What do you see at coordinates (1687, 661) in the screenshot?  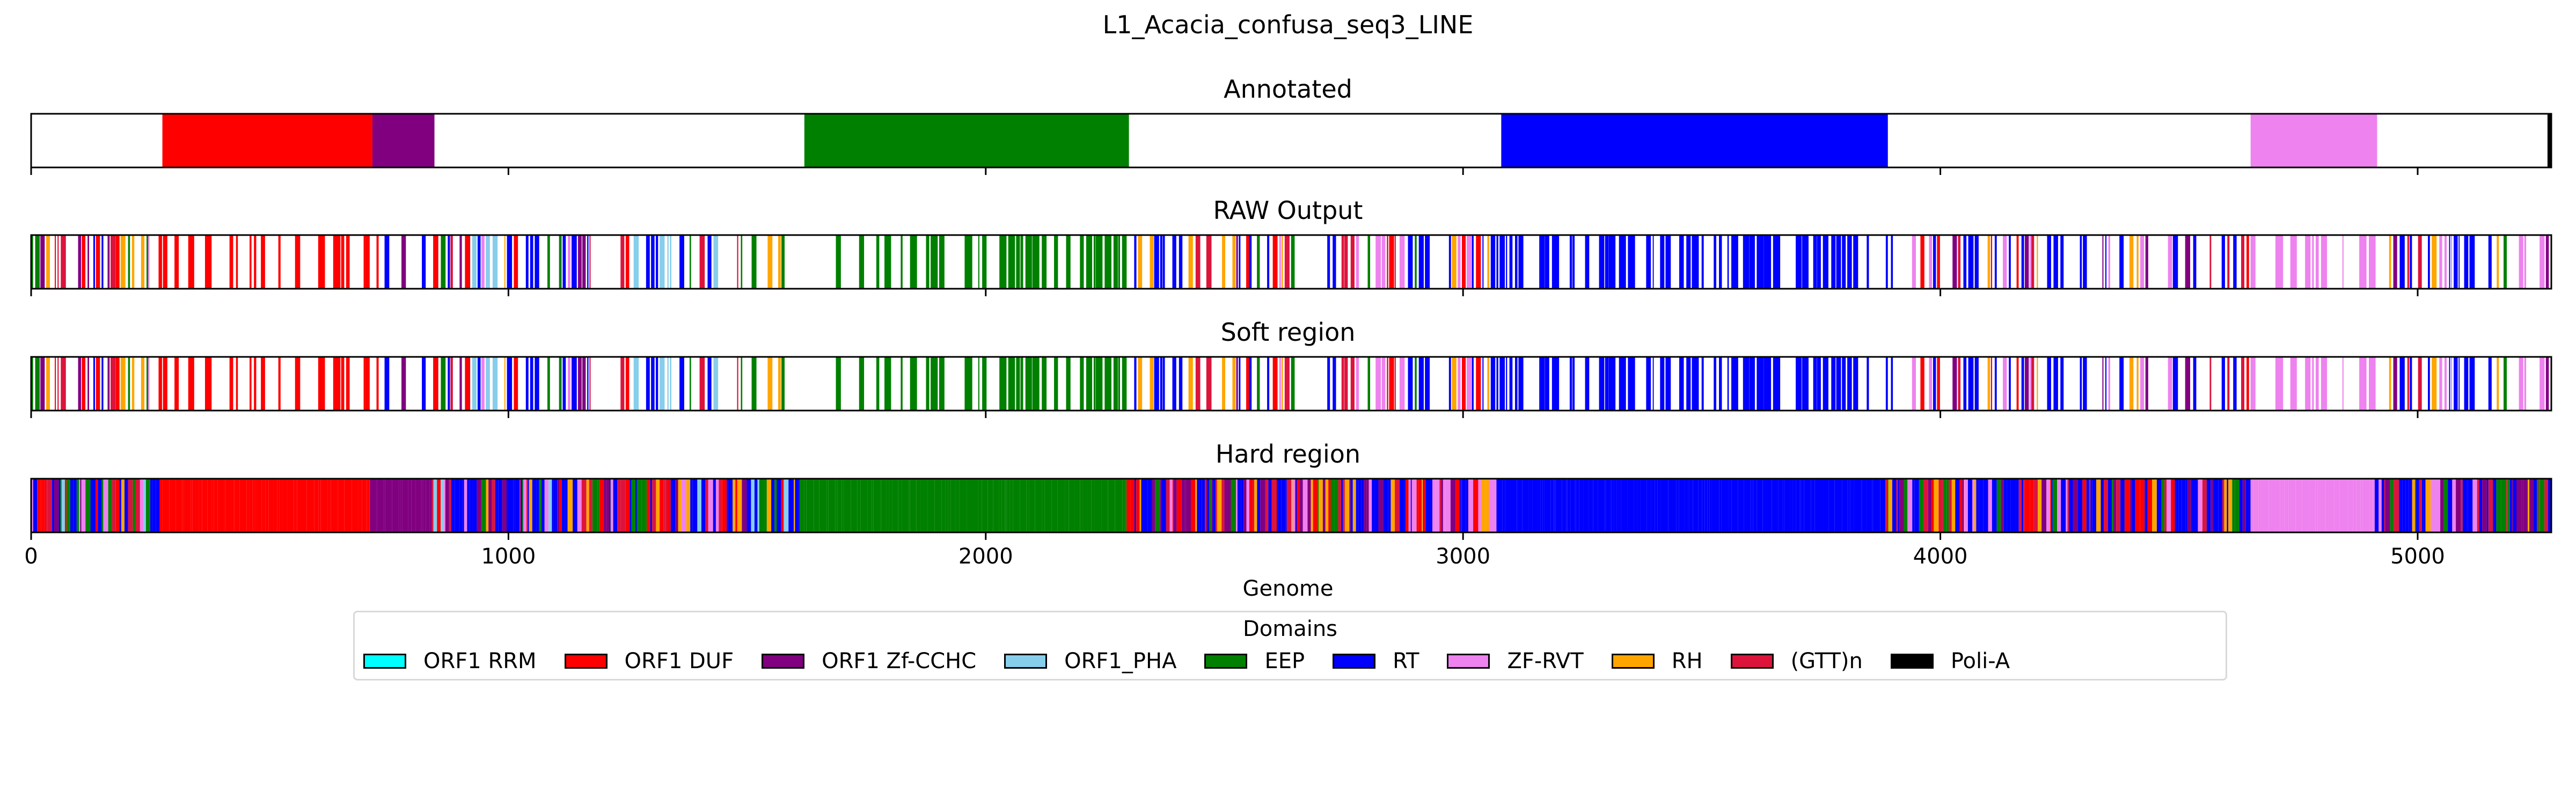 I see `legend-label: RH` at bounding box center [1687, 661].